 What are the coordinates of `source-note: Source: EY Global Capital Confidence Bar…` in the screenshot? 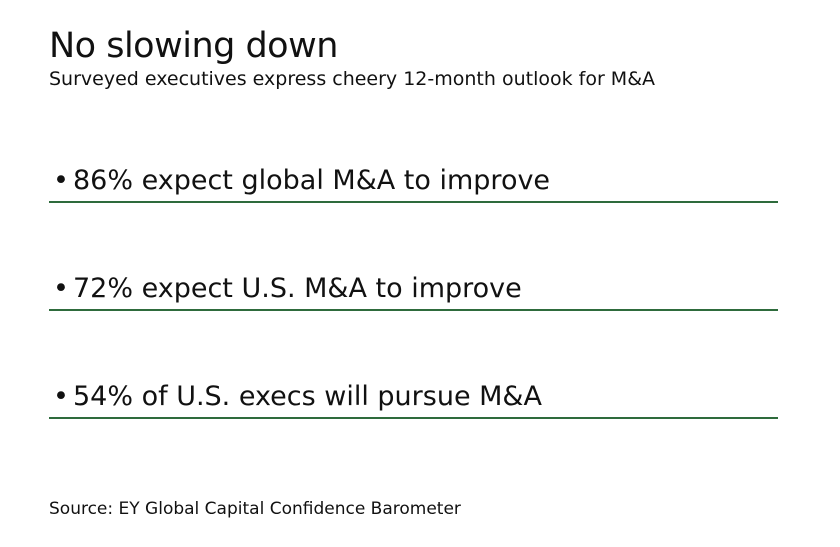 It's located at (255, 509).